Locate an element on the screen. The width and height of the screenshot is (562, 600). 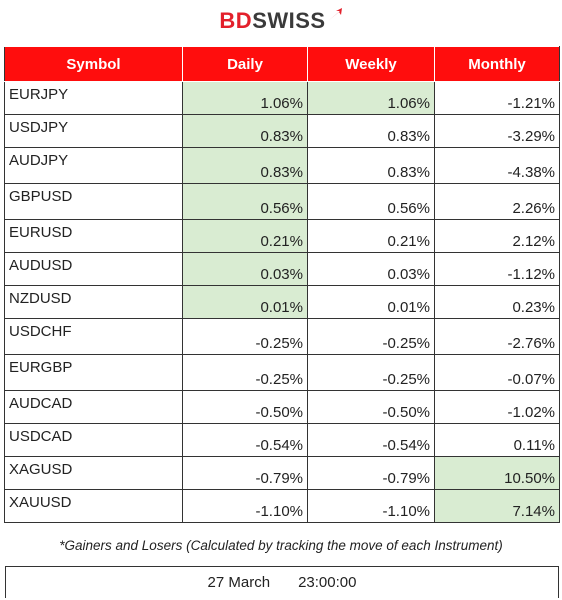
timestamp-box: 27 March 23:00:00 is located at coordinates (282, 582).